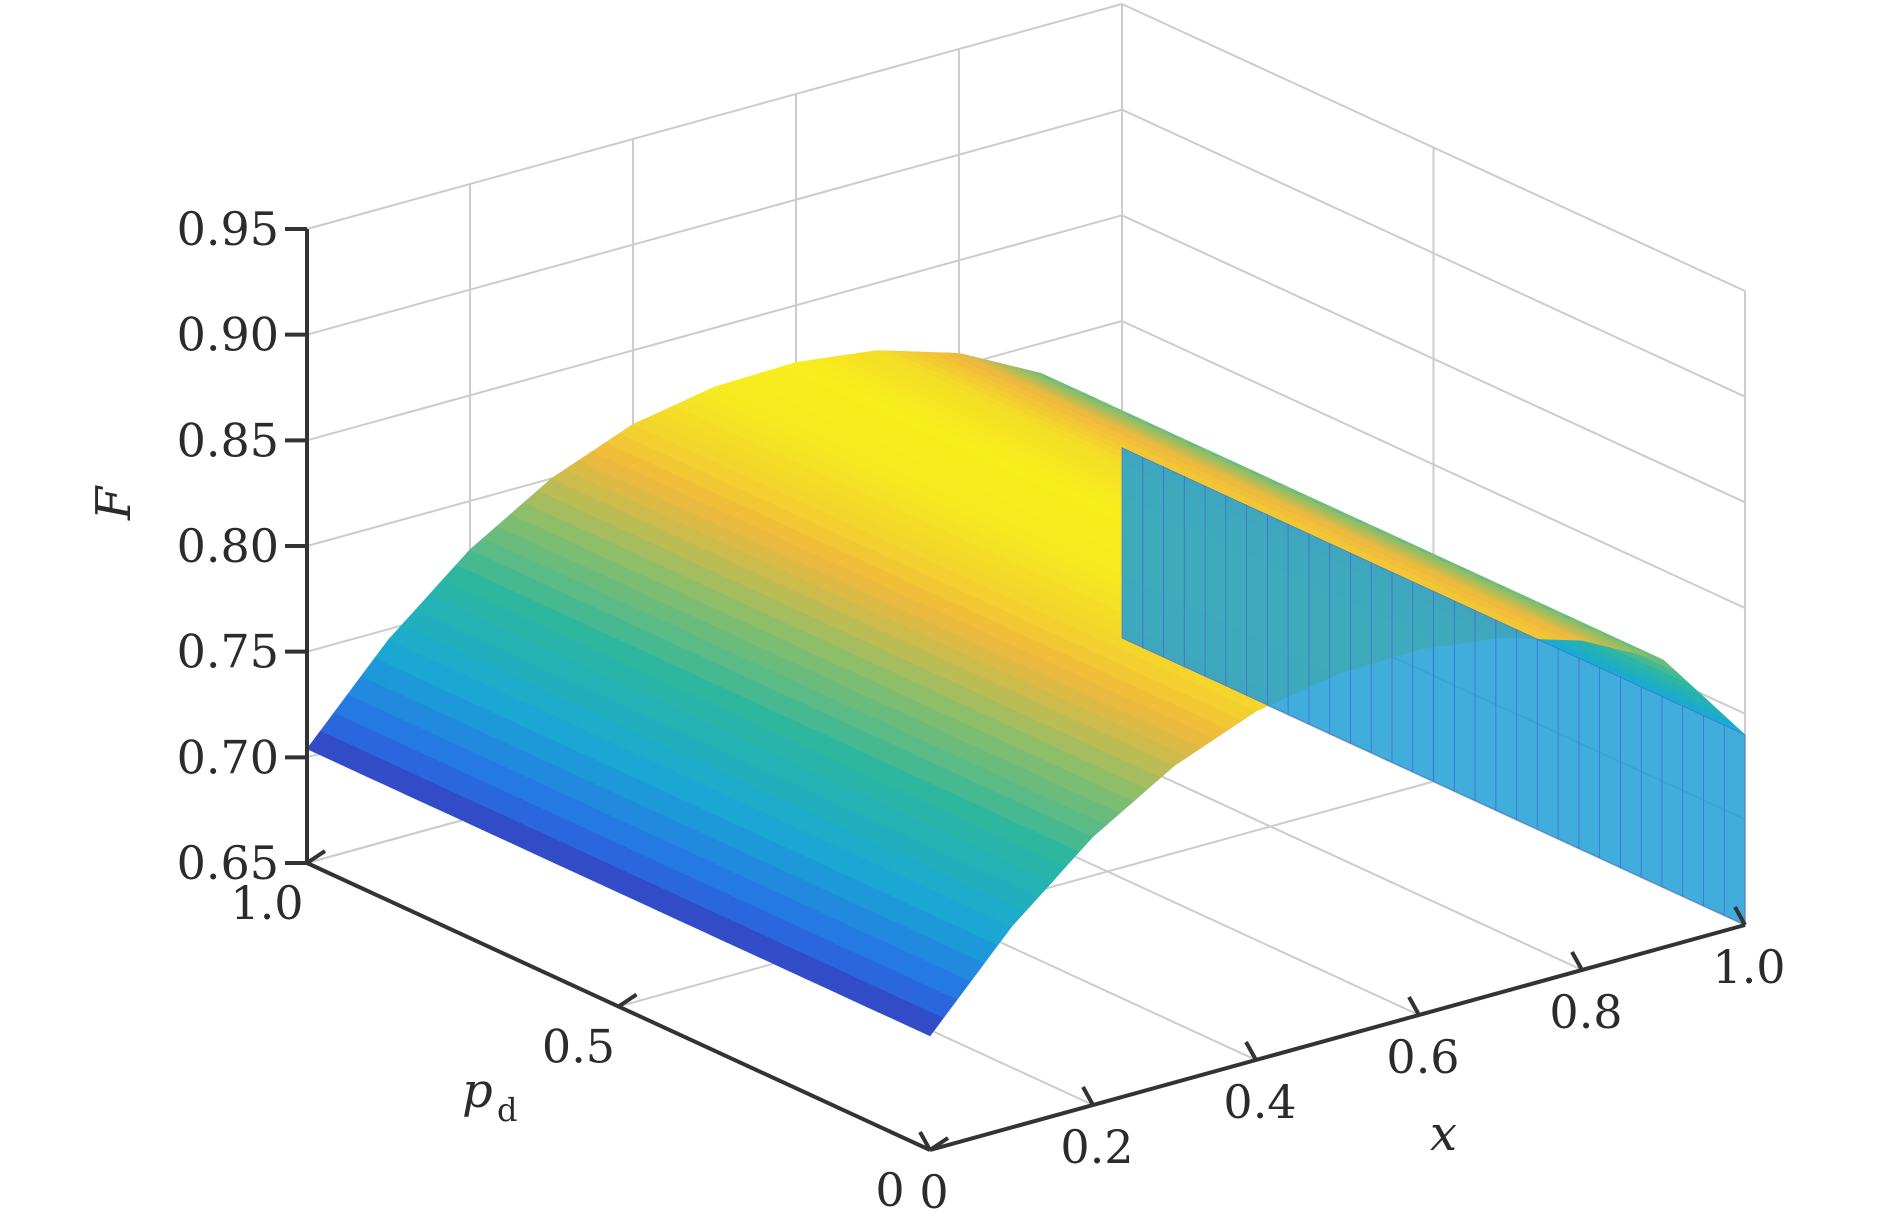 The height and width of the screenshot is (1229, 1890). What do you see at coordinates (266, 903) in the screenshot?
I see `pd-tick-label-2: 1.0` at bounding box center [266, 903].